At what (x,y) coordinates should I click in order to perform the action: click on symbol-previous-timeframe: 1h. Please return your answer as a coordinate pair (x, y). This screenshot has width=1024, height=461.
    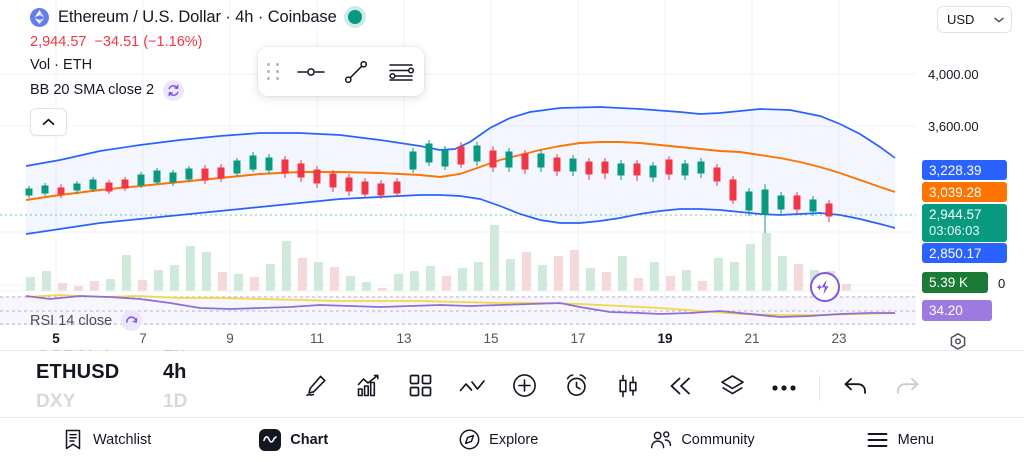
    Looking at the image, I should click on (174, 353).